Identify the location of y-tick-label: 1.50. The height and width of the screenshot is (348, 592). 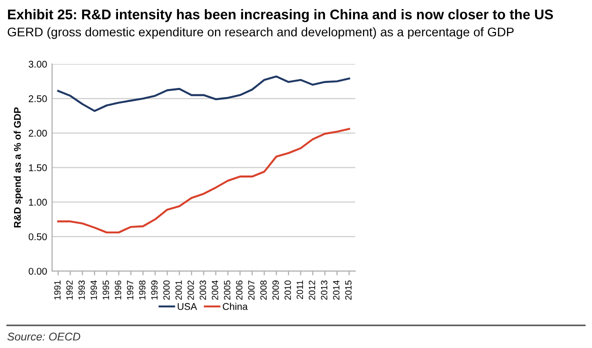
(38, 168).